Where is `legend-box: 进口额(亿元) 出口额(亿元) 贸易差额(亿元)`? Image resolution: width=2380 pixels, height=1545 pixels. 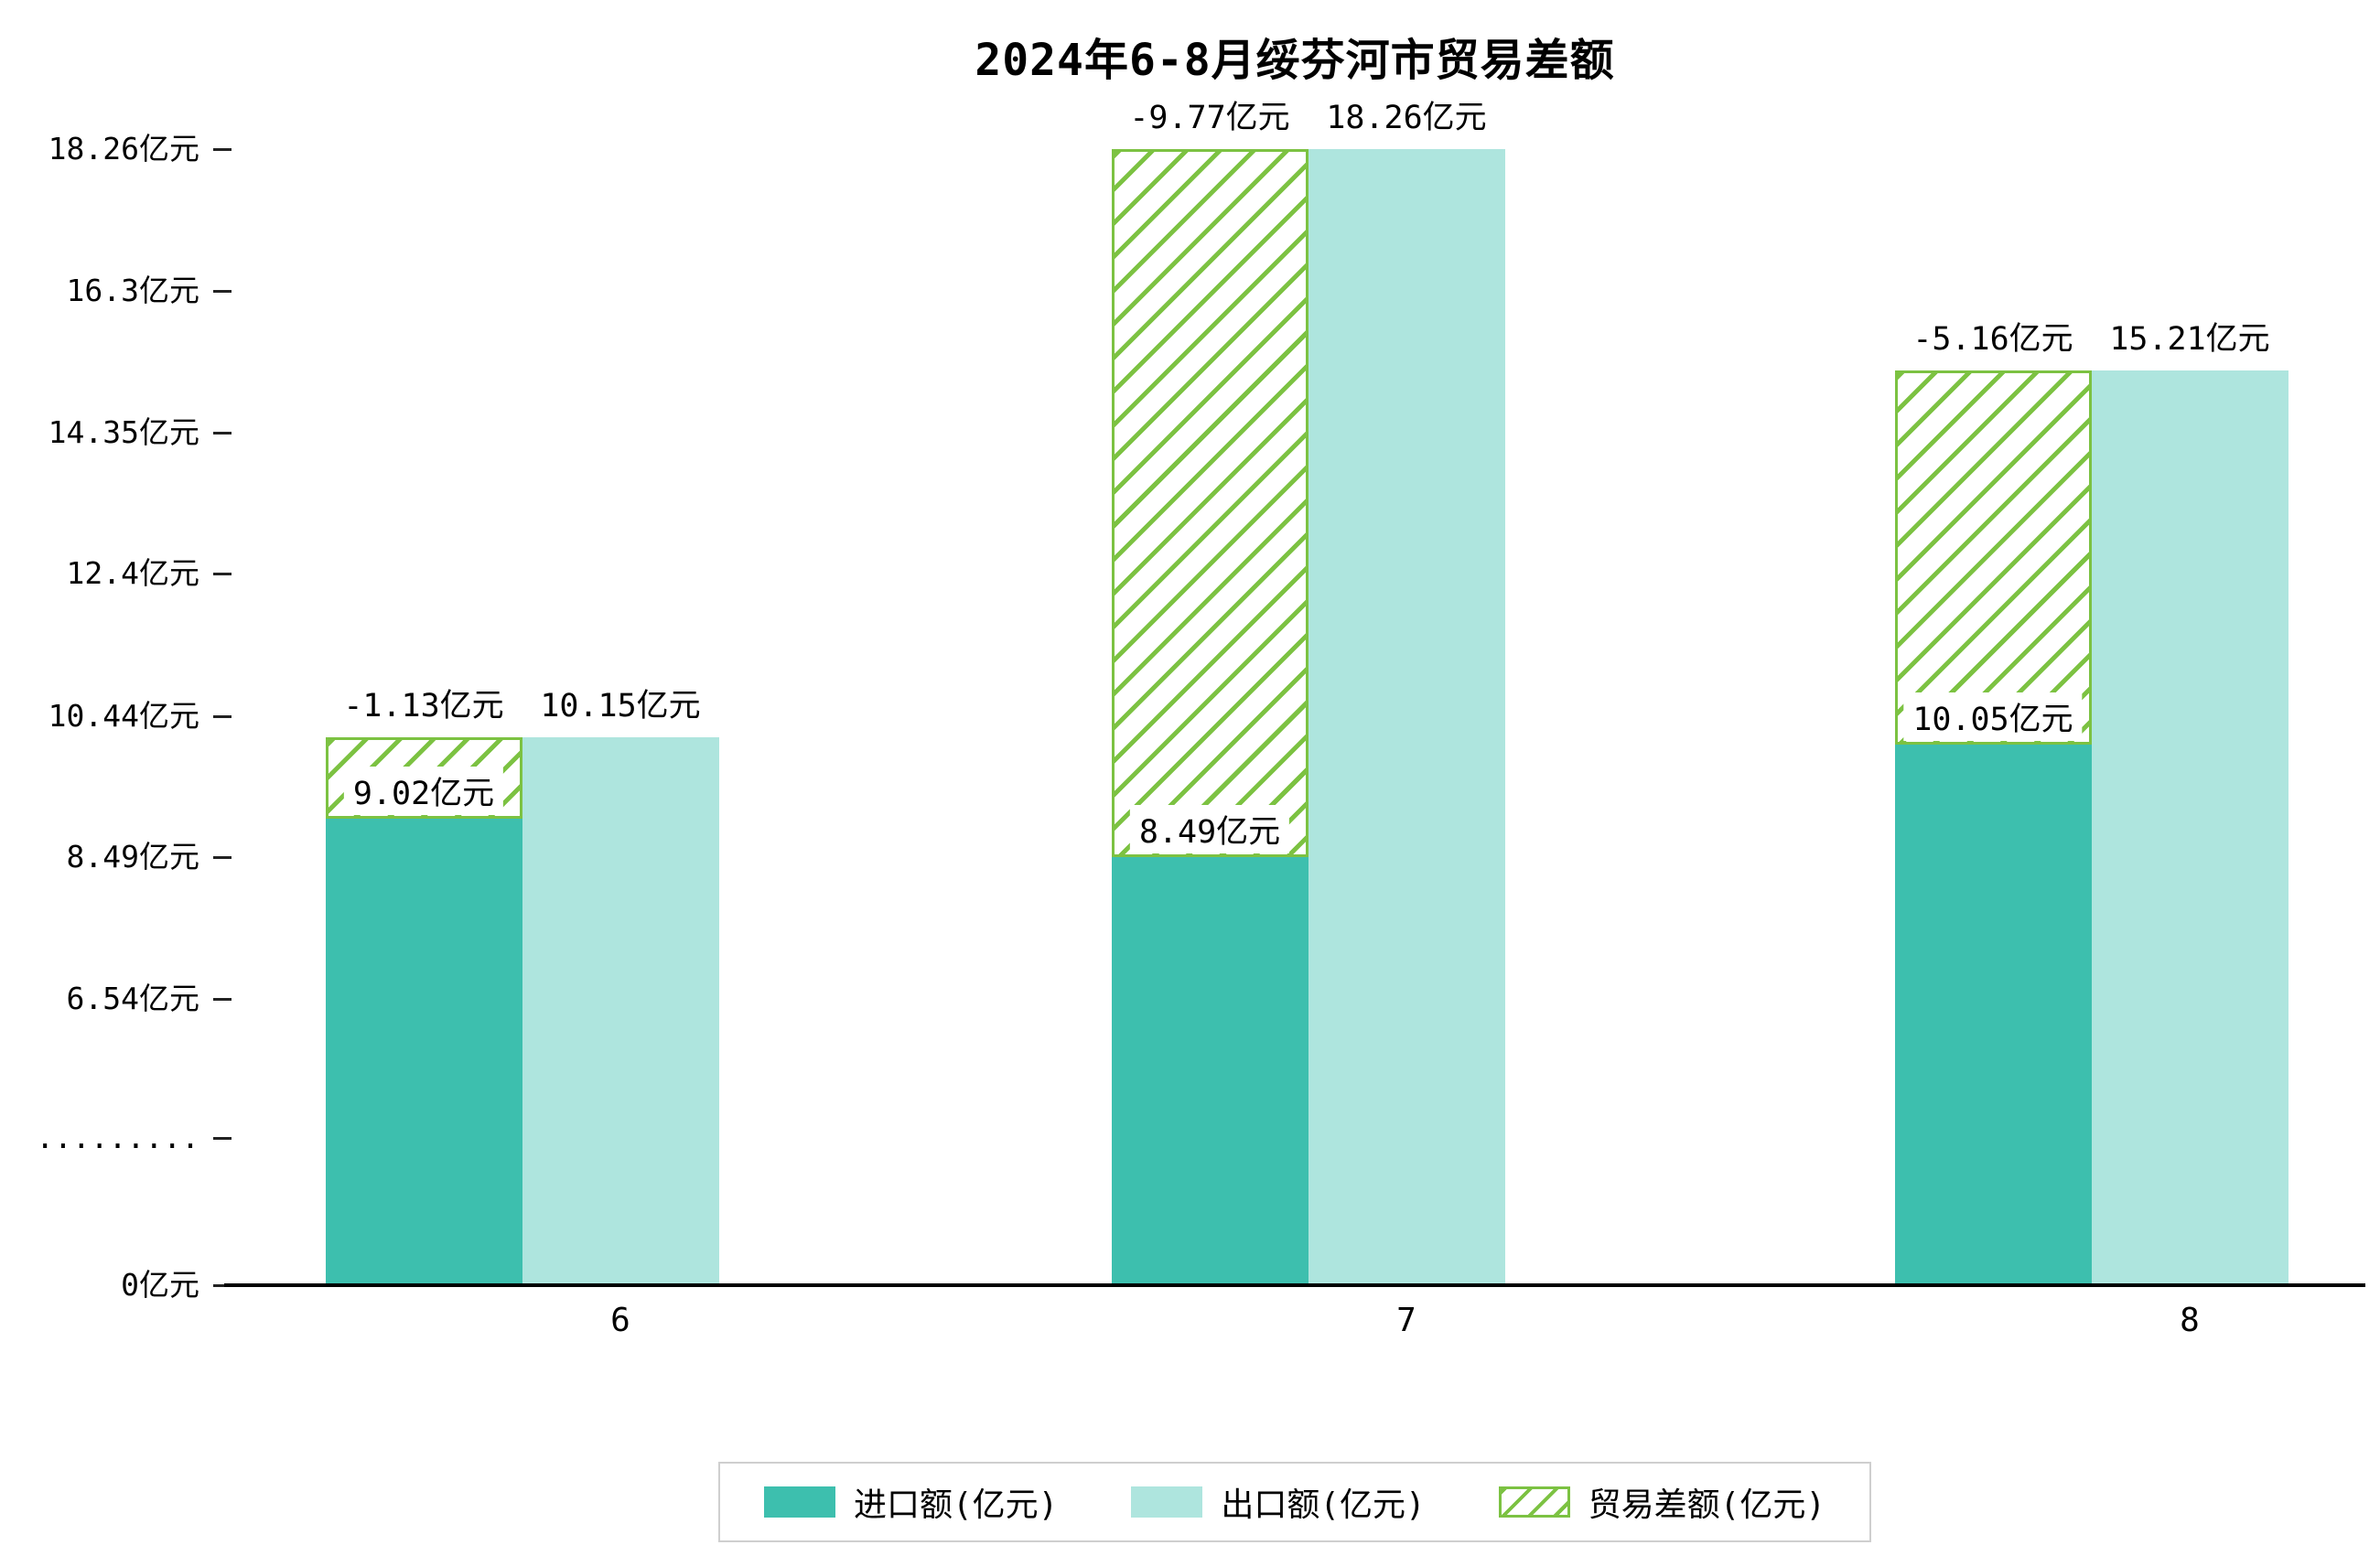
legend-box: 进口额(亿元) 出口额(亿元) 贸易差额(亿元) is located at coordinates (1294, 1502).